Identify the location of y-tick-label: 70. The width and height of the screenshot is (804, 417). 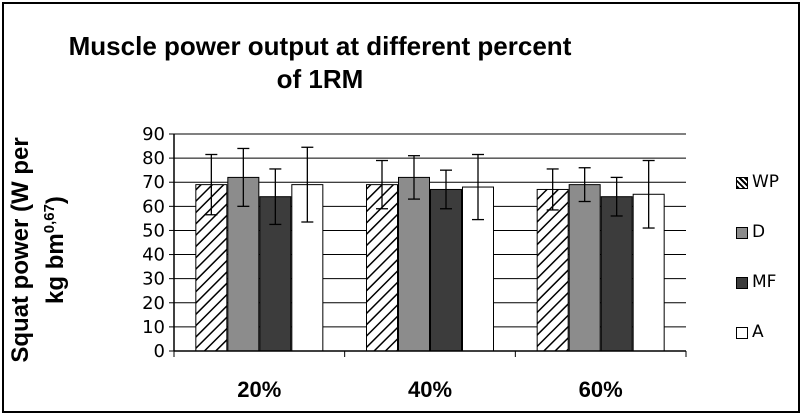
(153, 182).